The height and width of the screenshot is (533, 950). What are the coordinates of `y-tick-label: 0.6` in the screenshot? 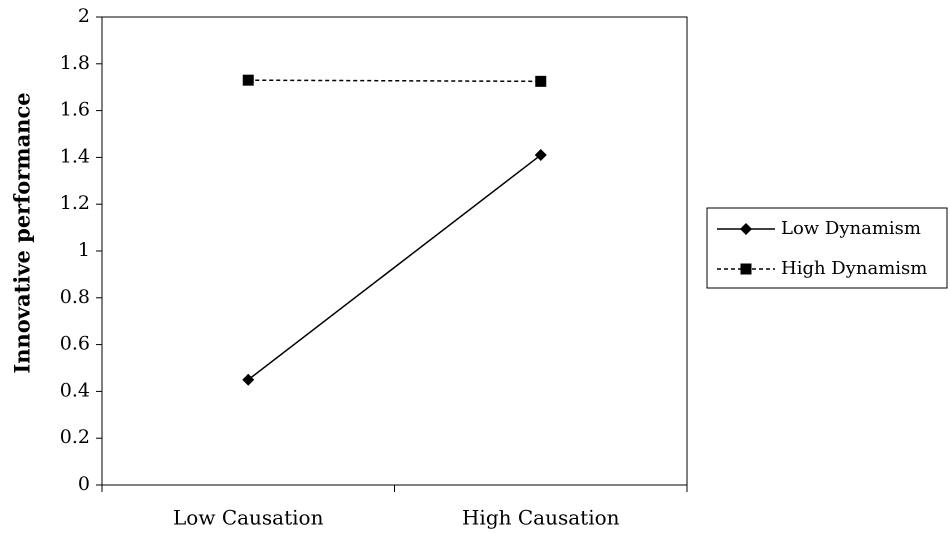 It's located at (75, 344).